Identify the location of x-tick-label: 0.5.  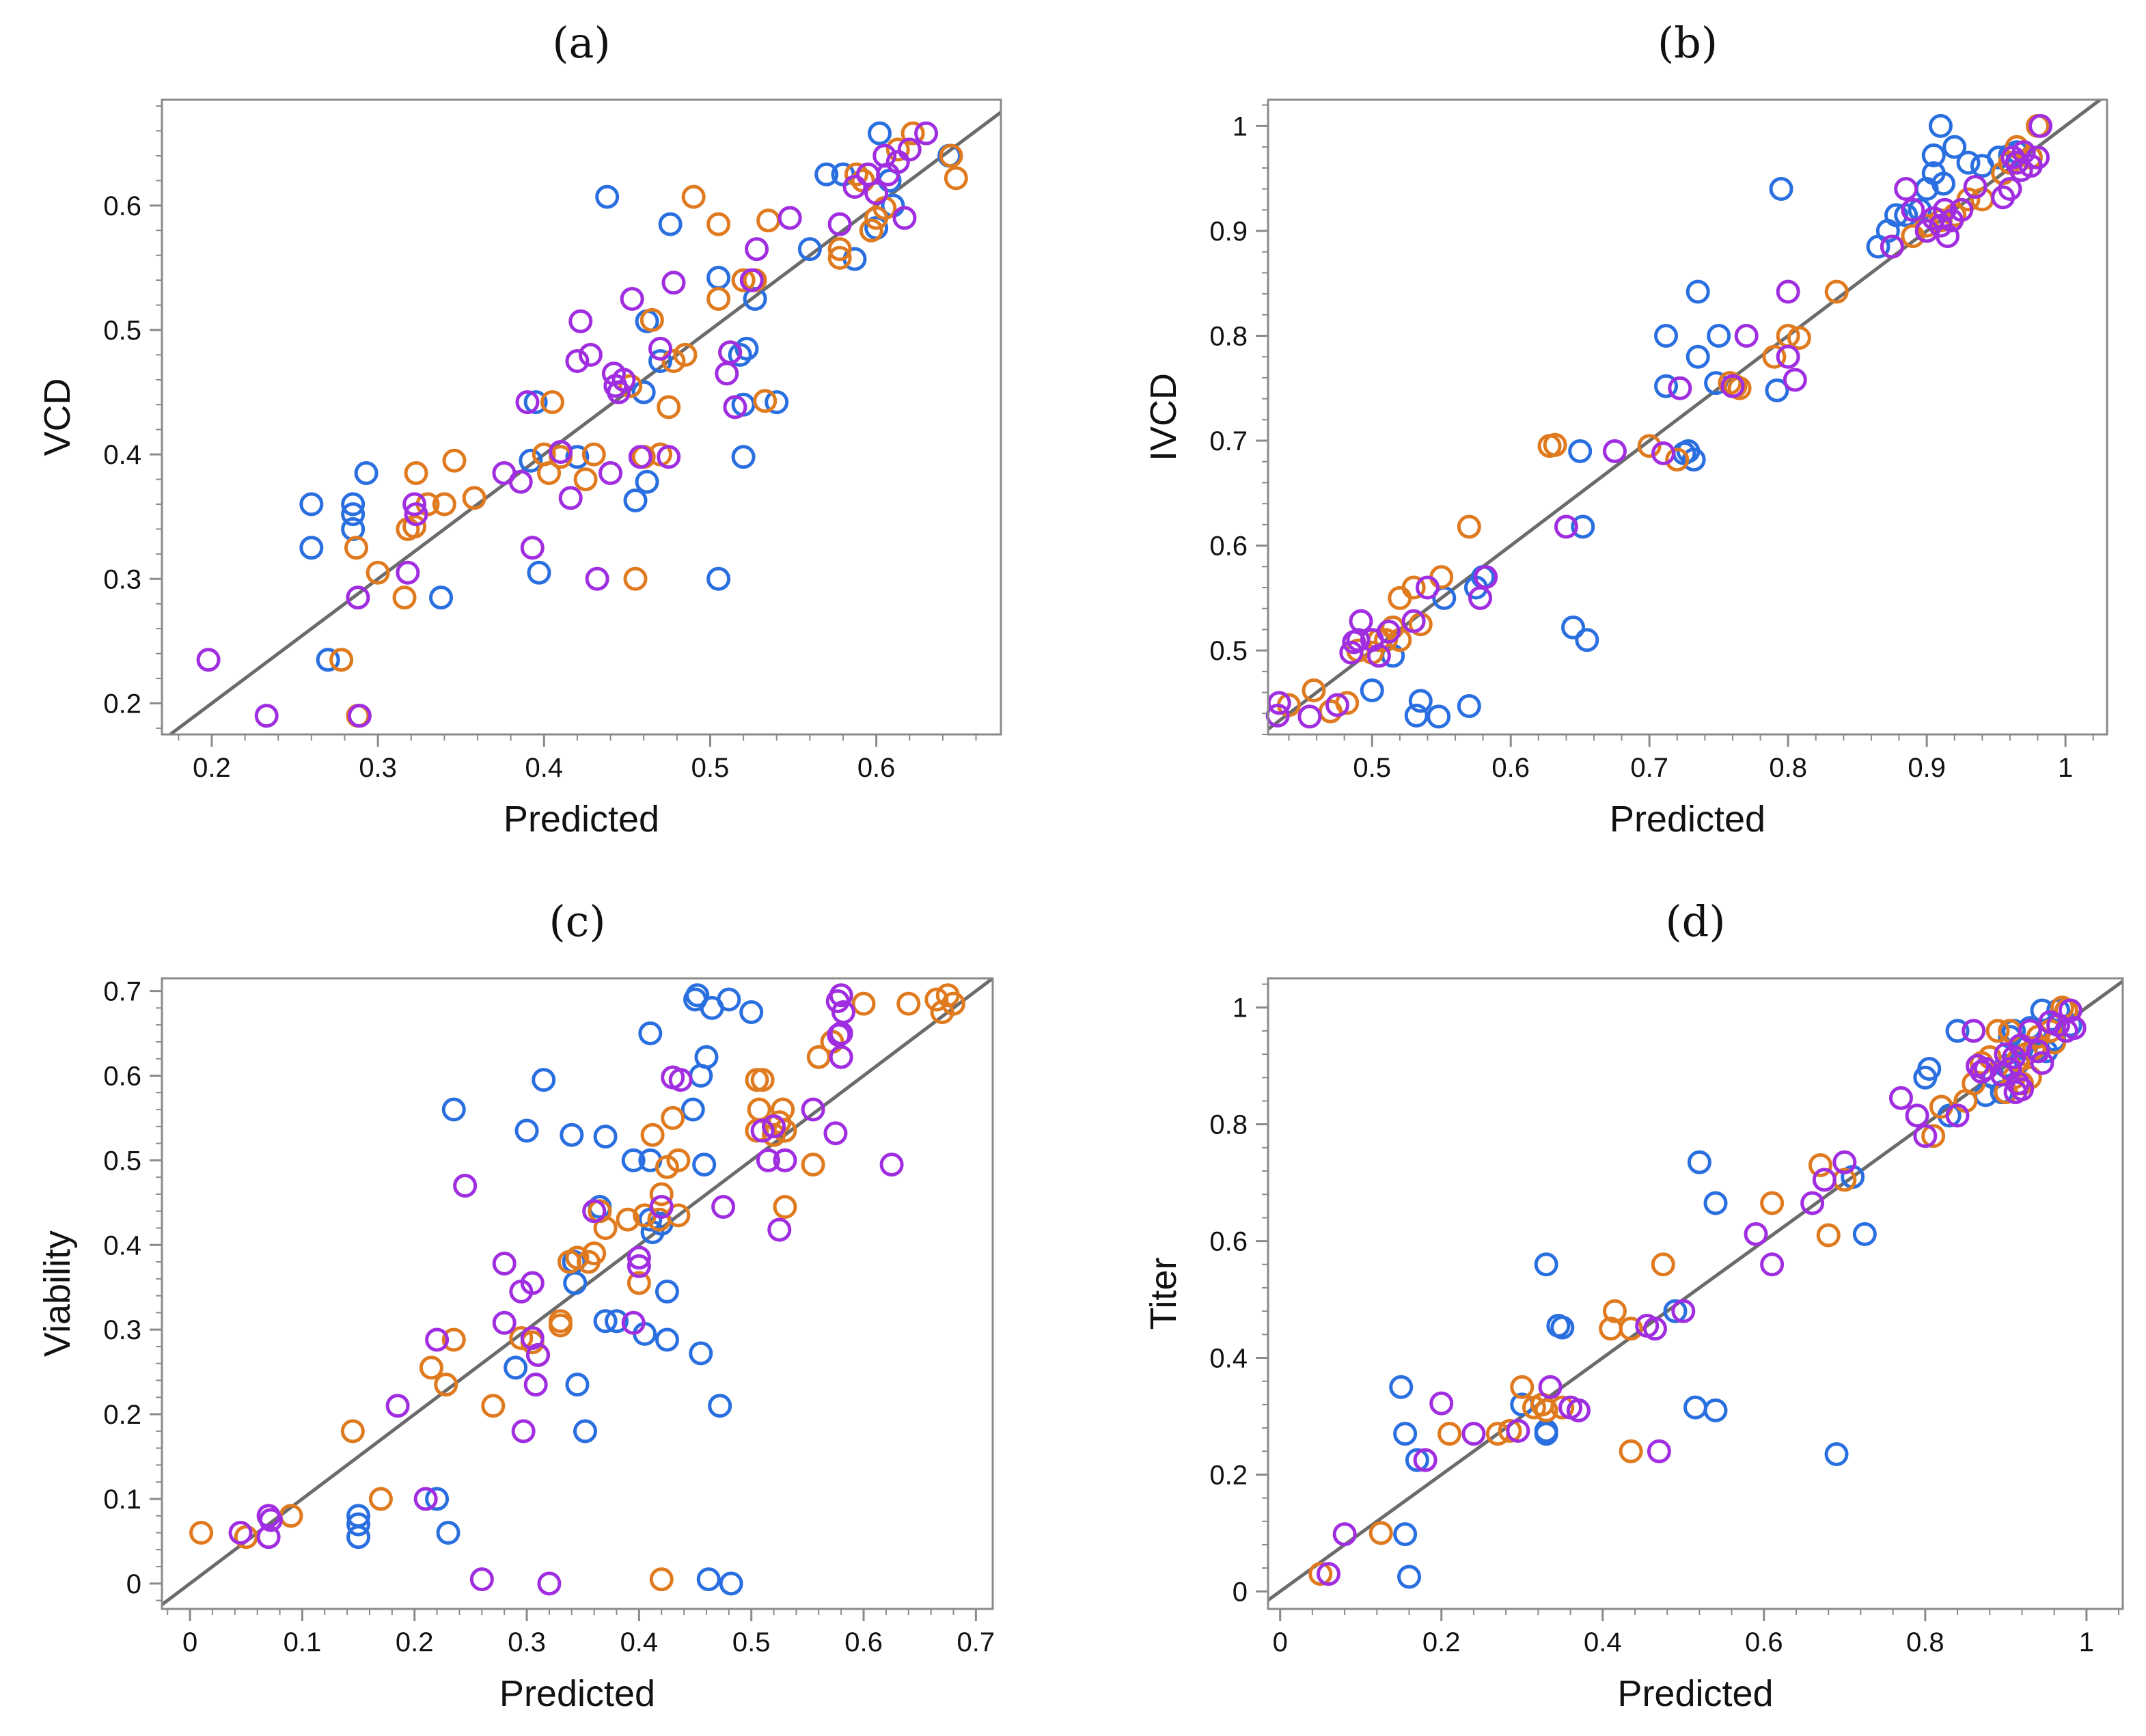
(710, 768).